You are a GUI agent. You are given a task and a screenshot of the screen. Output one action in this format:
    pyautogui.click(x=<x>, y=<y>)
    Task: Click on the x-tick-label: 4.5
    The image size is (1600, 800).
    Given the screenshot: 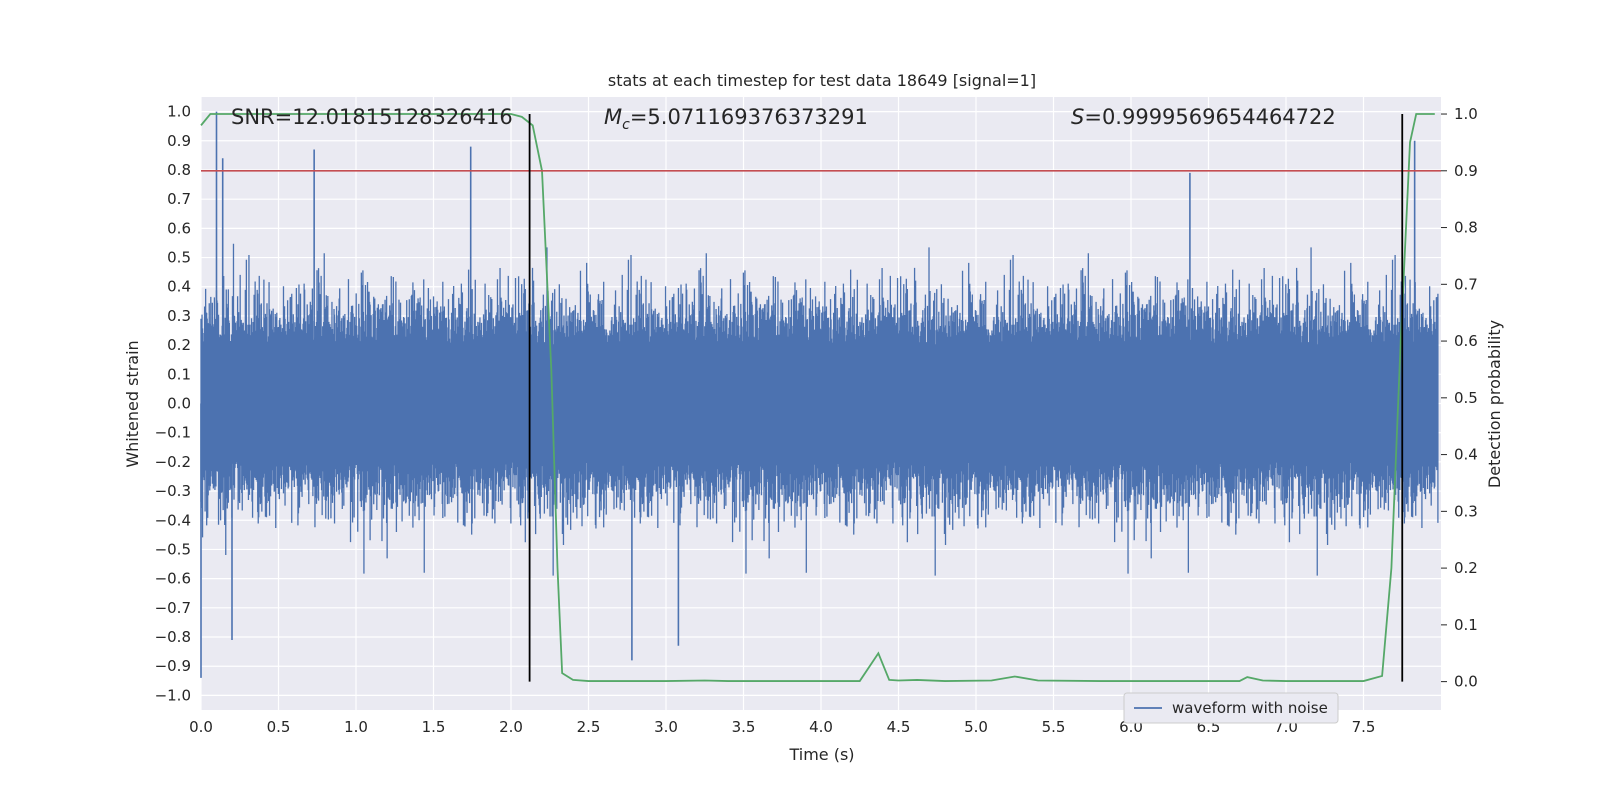 What is the action you would take?
    pyautogui.click(x=899, y=727)
    